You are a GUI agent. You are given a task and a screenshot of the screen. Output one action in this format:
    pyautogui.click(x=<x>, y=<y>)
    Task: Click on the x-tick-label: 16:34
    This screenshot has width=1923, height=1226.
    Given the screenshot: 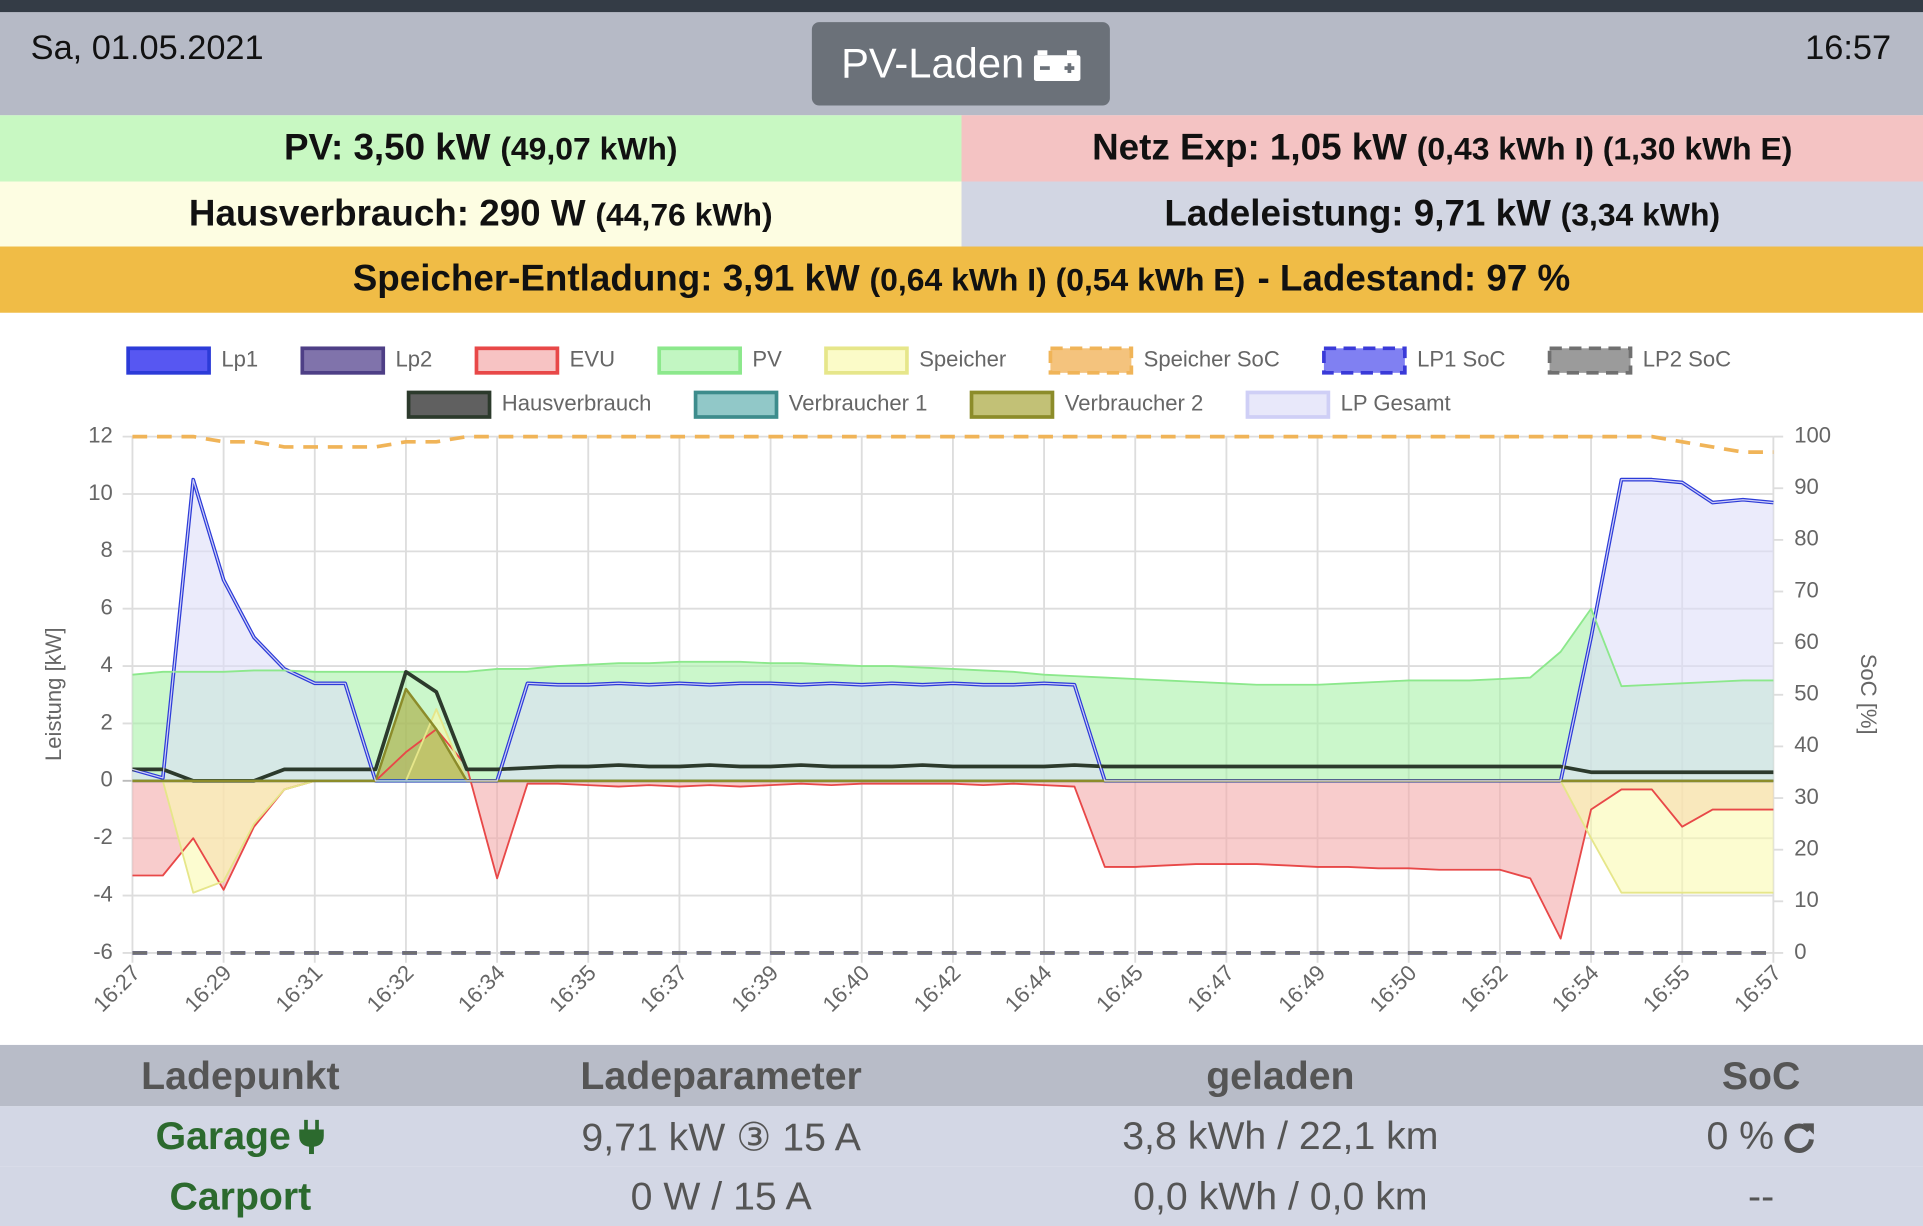 What is the action you would take?
    pyautogui.click(x=481, y=988)
    